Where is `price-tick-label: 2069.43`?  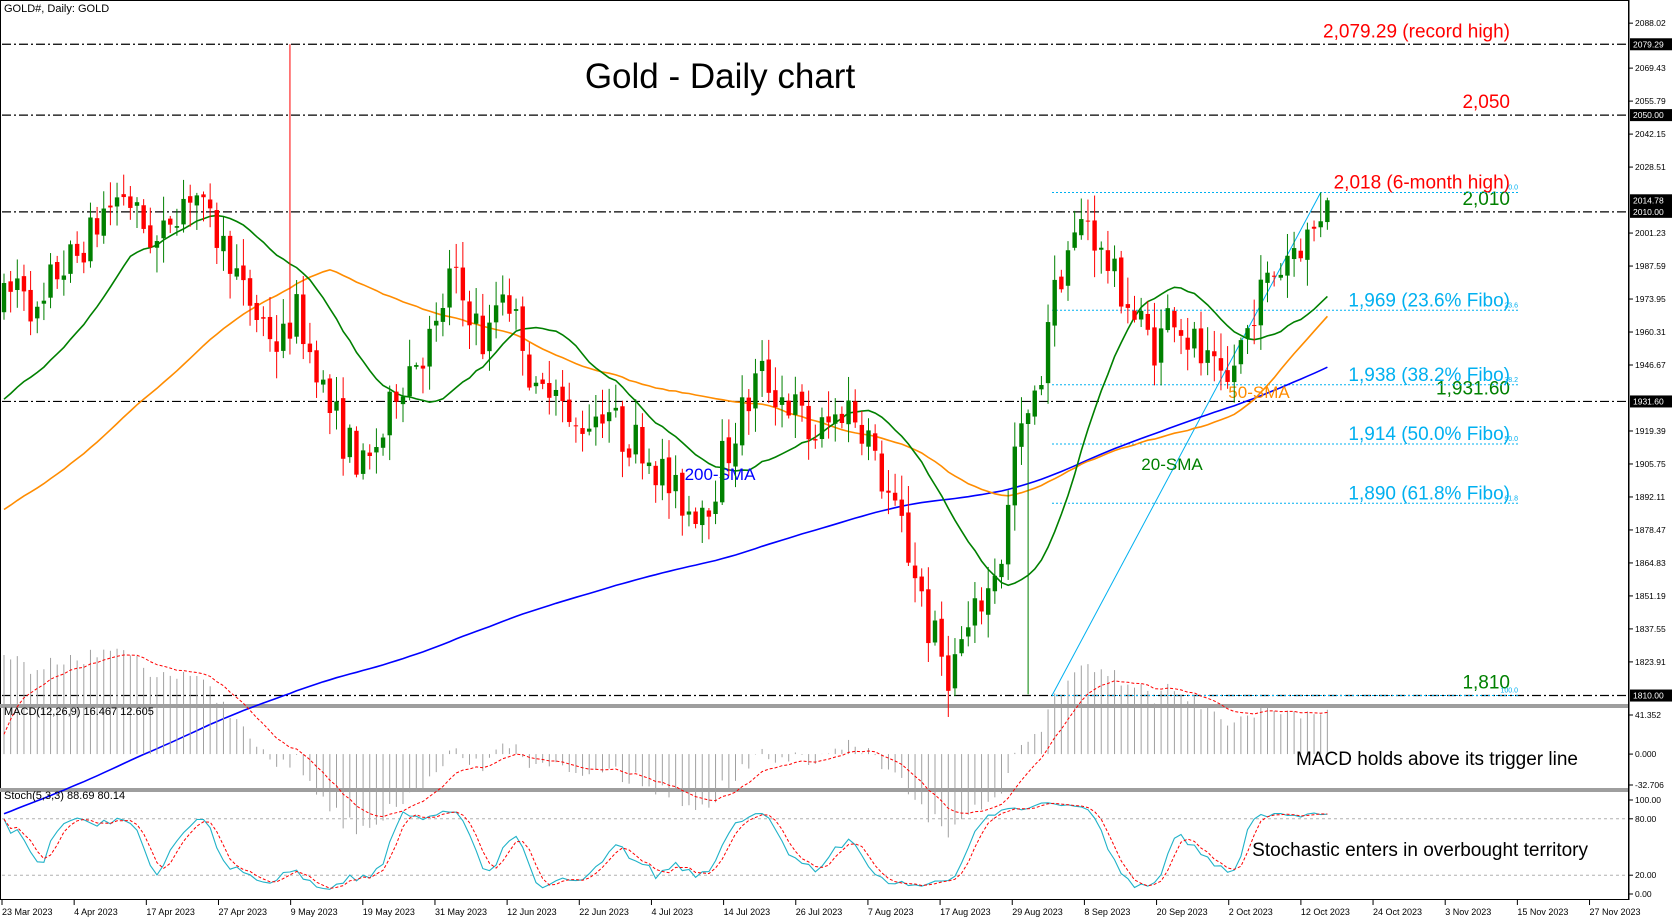
price-tick-label: 2069.43 is located at coordinates (1650, 68).